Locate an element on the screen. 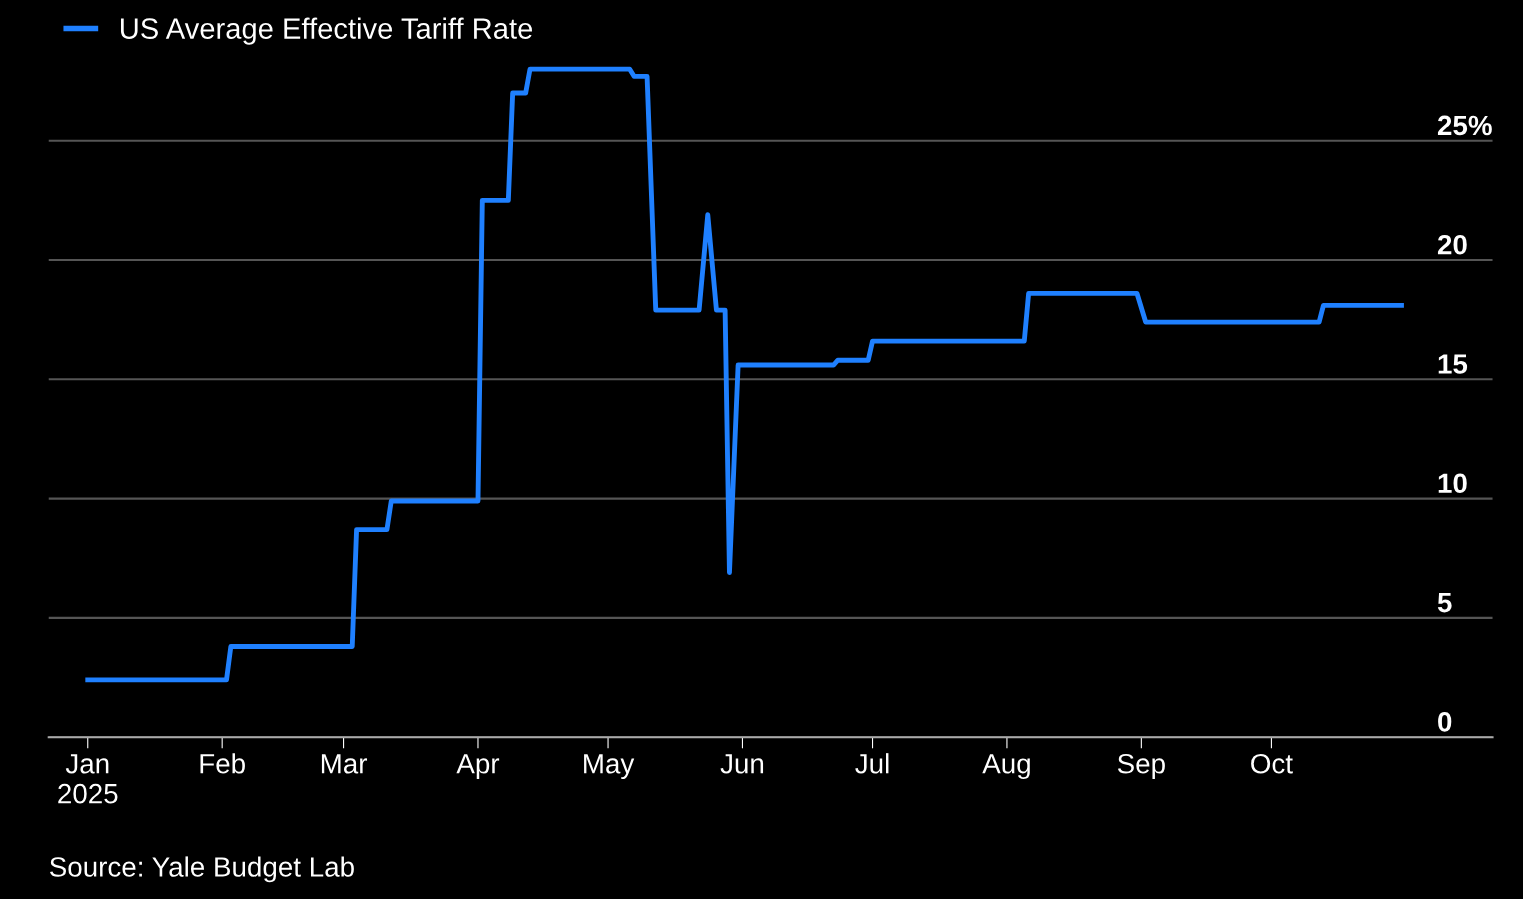 The height and width of the screenshot is (899, 1523). y-tick-label: 25% is located at coordinates (1464, 125).